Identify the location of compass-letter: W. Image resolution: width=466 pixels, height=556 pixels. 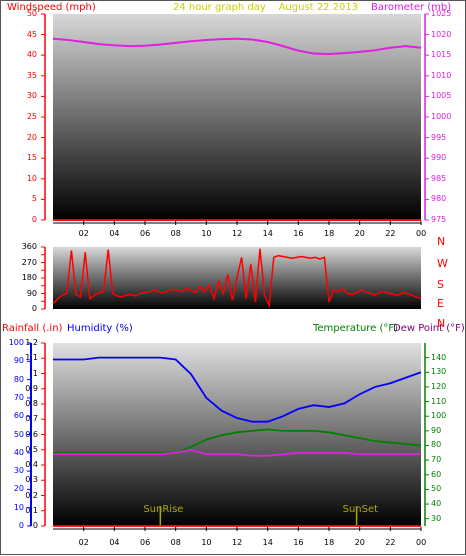
(442, 263).